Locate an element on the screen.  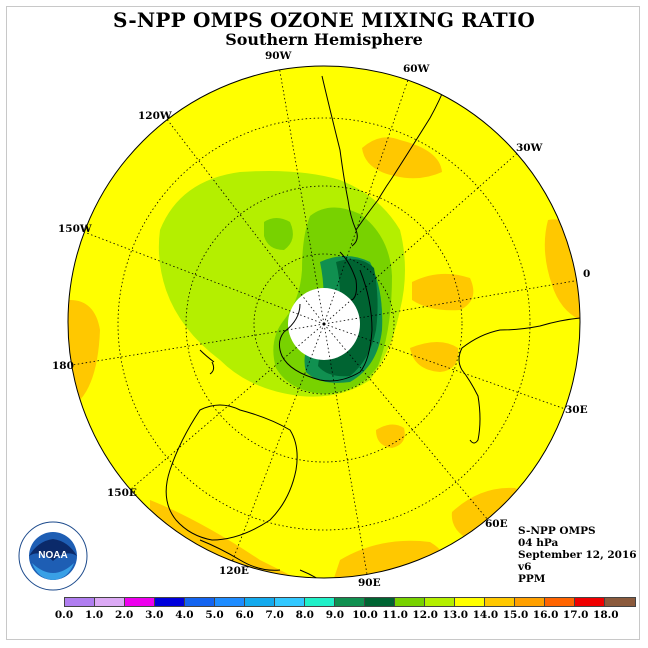
lon-label-30e: 30E is located at coordinates (576, 410).